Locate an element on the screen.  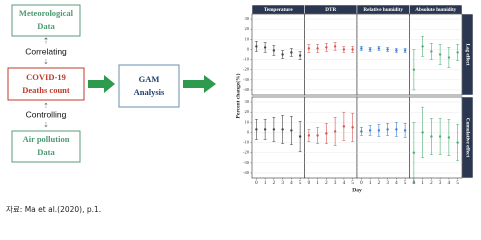
node-label: Meteorological is located at coordinates (46, 13).